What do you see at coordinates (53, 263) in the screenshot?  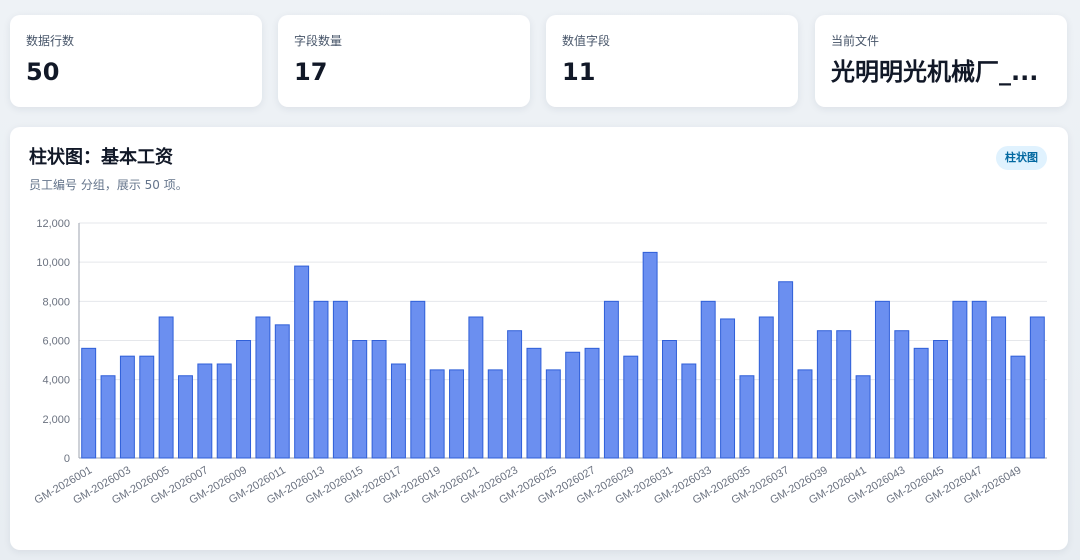 I see `y-tick-label: 10,000` at bounding box center [53, 263].